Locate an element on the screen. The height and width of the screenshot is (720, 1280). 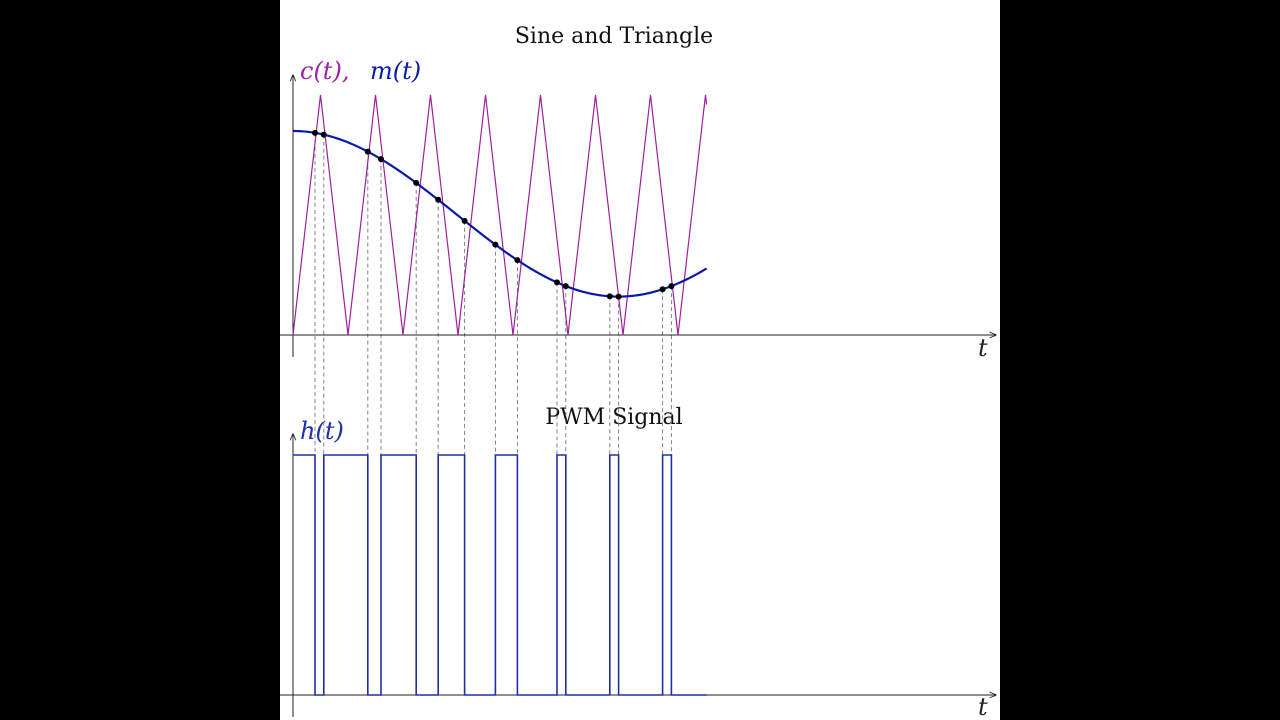
message-sine-line is located at coordinates (500, 213).